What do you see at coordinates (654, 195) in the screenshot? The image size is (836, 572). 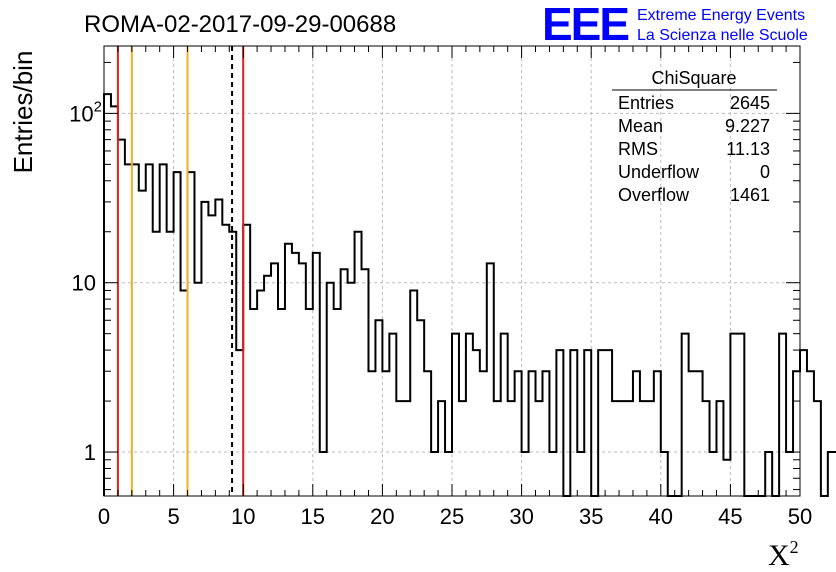 I see `stats-label: Overflow` at bounding box center [654, 195].